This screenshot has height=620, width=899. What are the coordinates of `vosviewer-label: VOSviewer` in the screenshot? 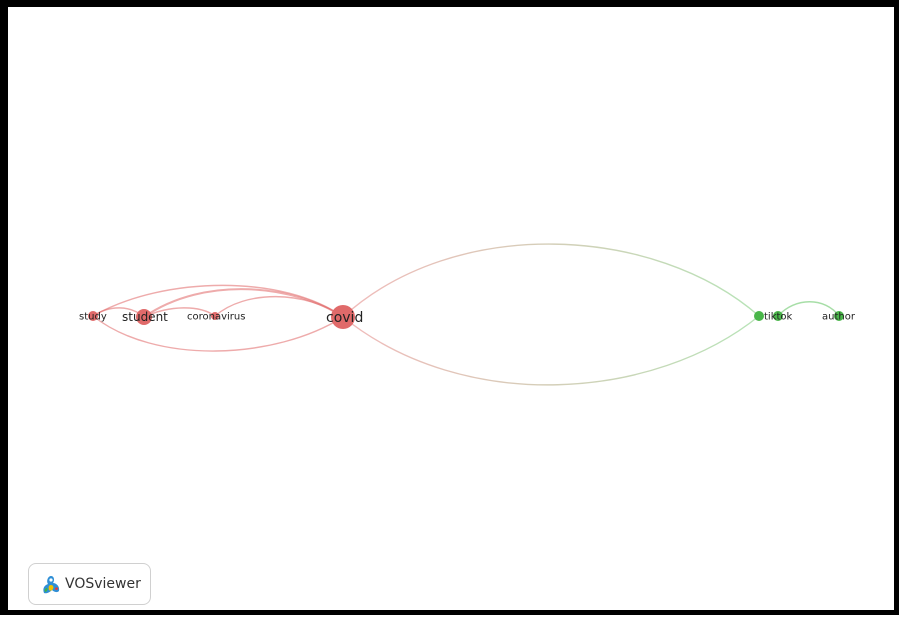 It's located at (103, 584).